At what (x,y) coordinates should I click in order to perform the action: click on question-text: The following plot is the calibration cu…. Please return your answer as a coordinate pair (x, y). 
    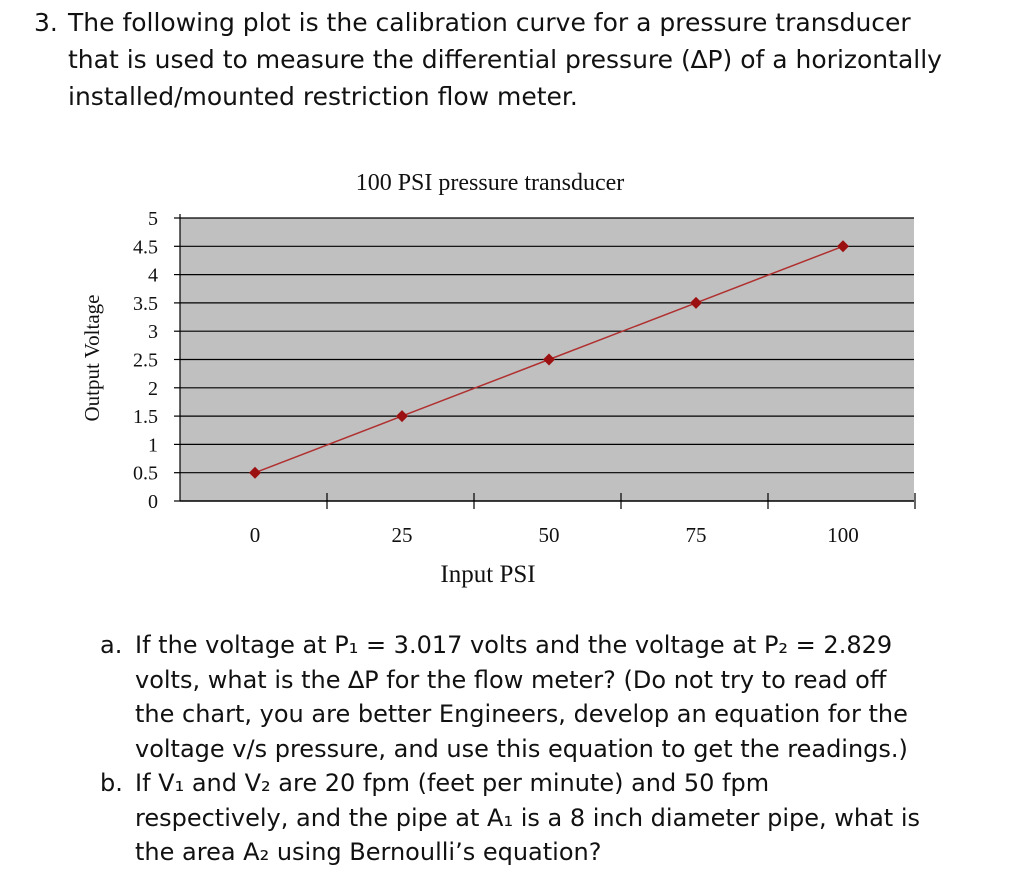
    Looking at the image, I should click on (531, 59).